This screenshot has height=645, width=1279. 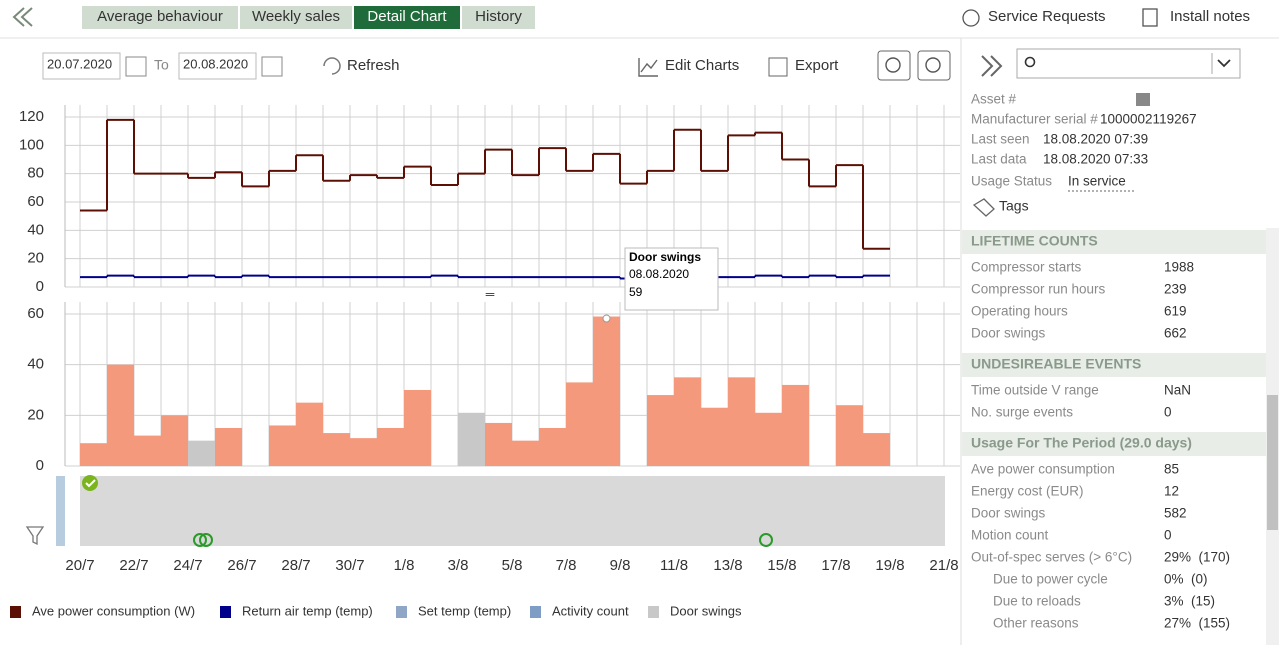 I want to click on tab-label: Weekly sales, so click(x=296, y=16).